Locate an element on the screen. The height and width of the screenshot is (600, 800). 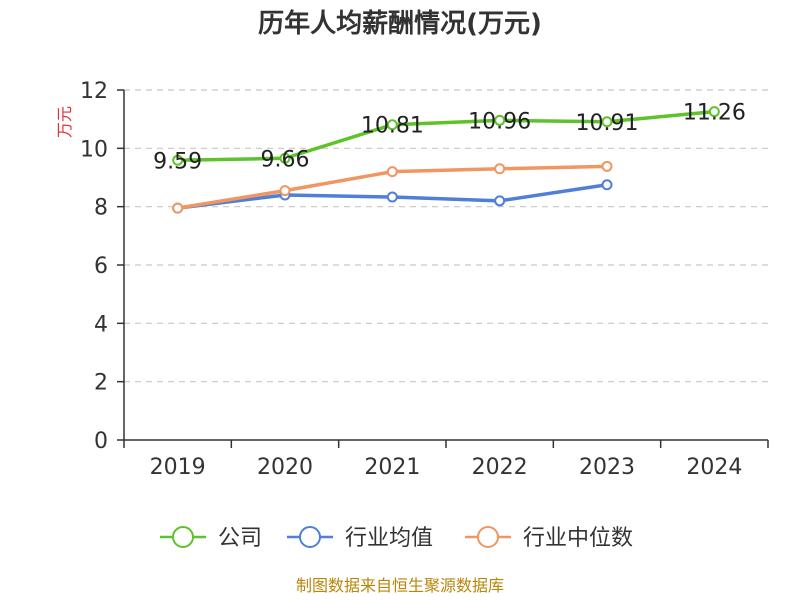
y-tick-labels: 0 2 4 6 8 10 12 is located at coordinates (94, 266).